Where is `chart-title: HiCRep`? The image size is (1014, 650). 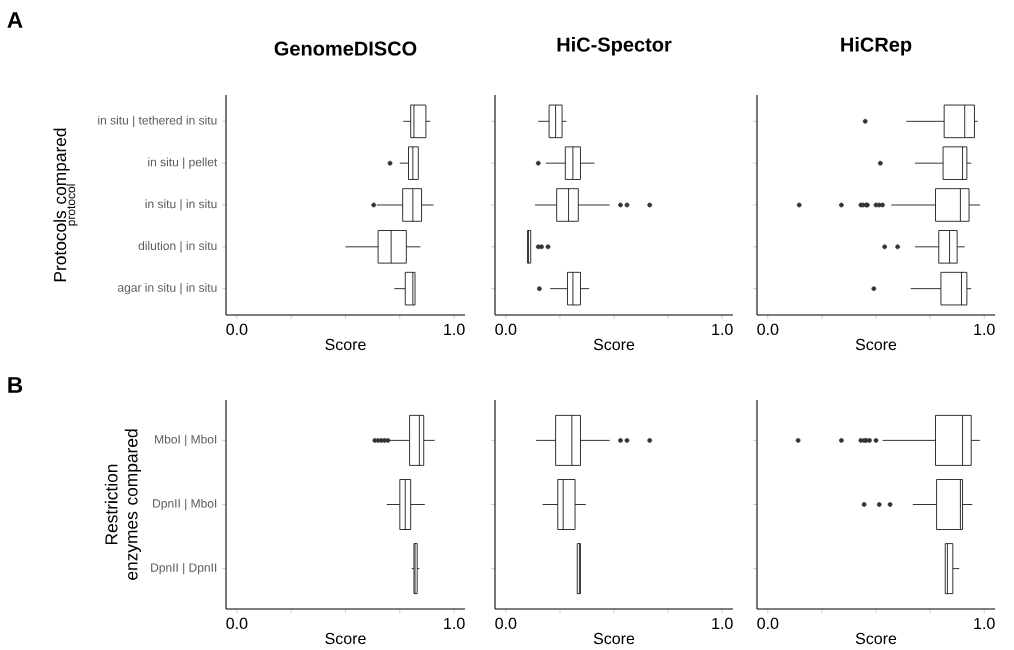 chart-title: HiCRep is located at coordinates (876, 46).